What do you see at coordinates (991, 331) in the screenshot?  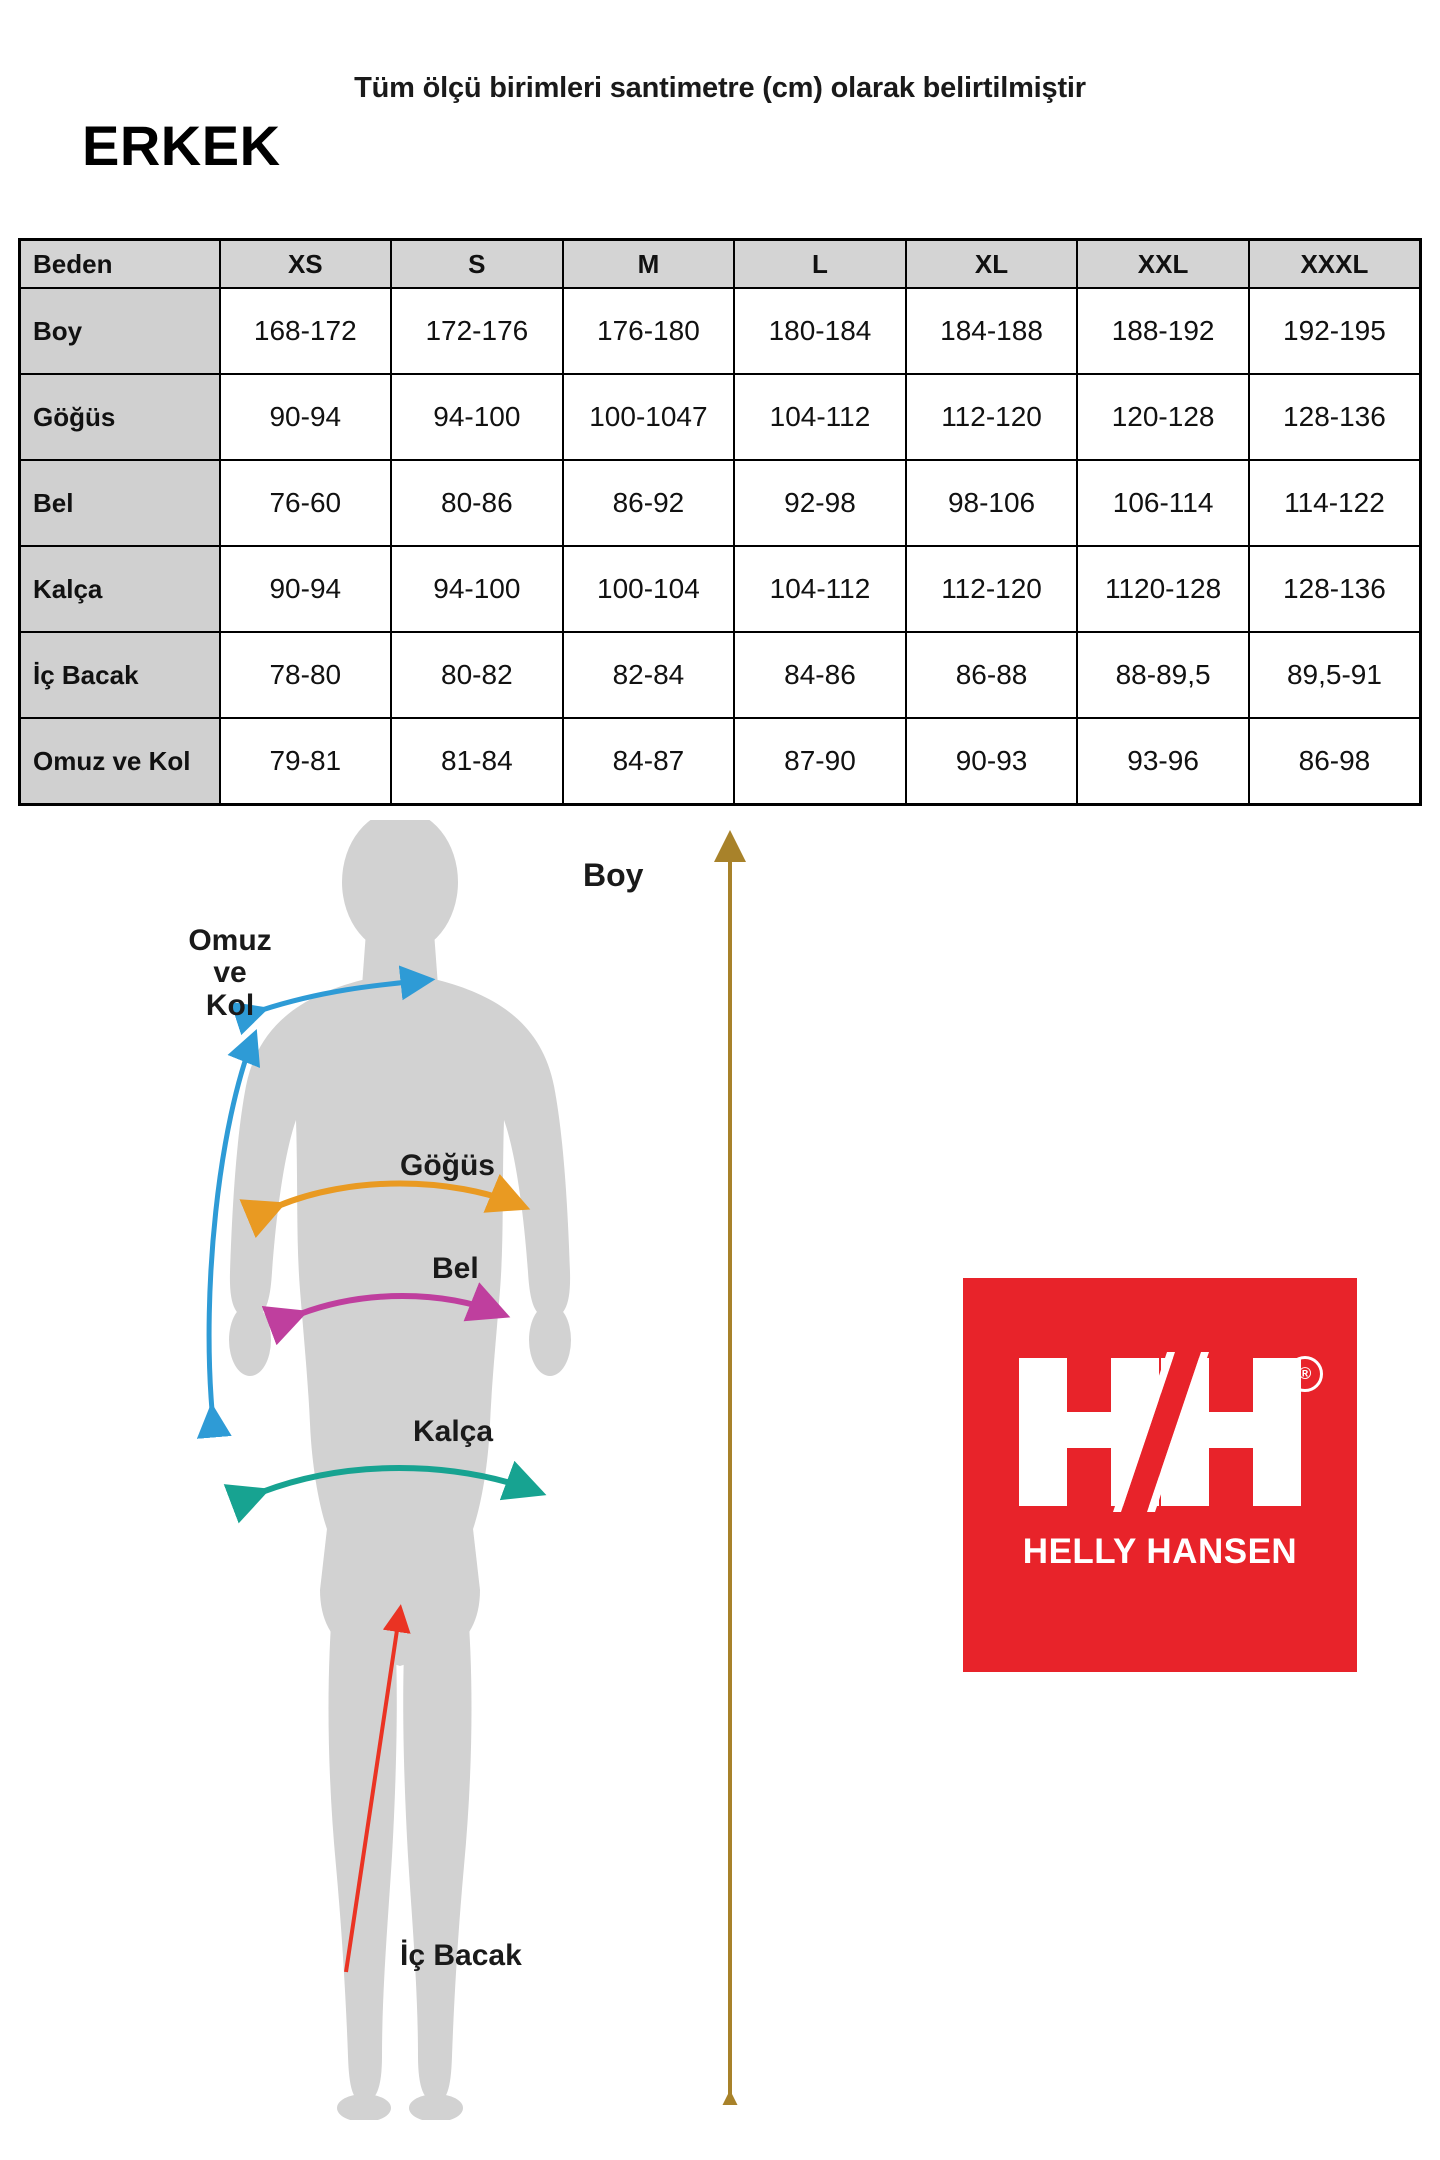 I see `cell-boy-xl: 184-188` at bounding box center [991, 331].